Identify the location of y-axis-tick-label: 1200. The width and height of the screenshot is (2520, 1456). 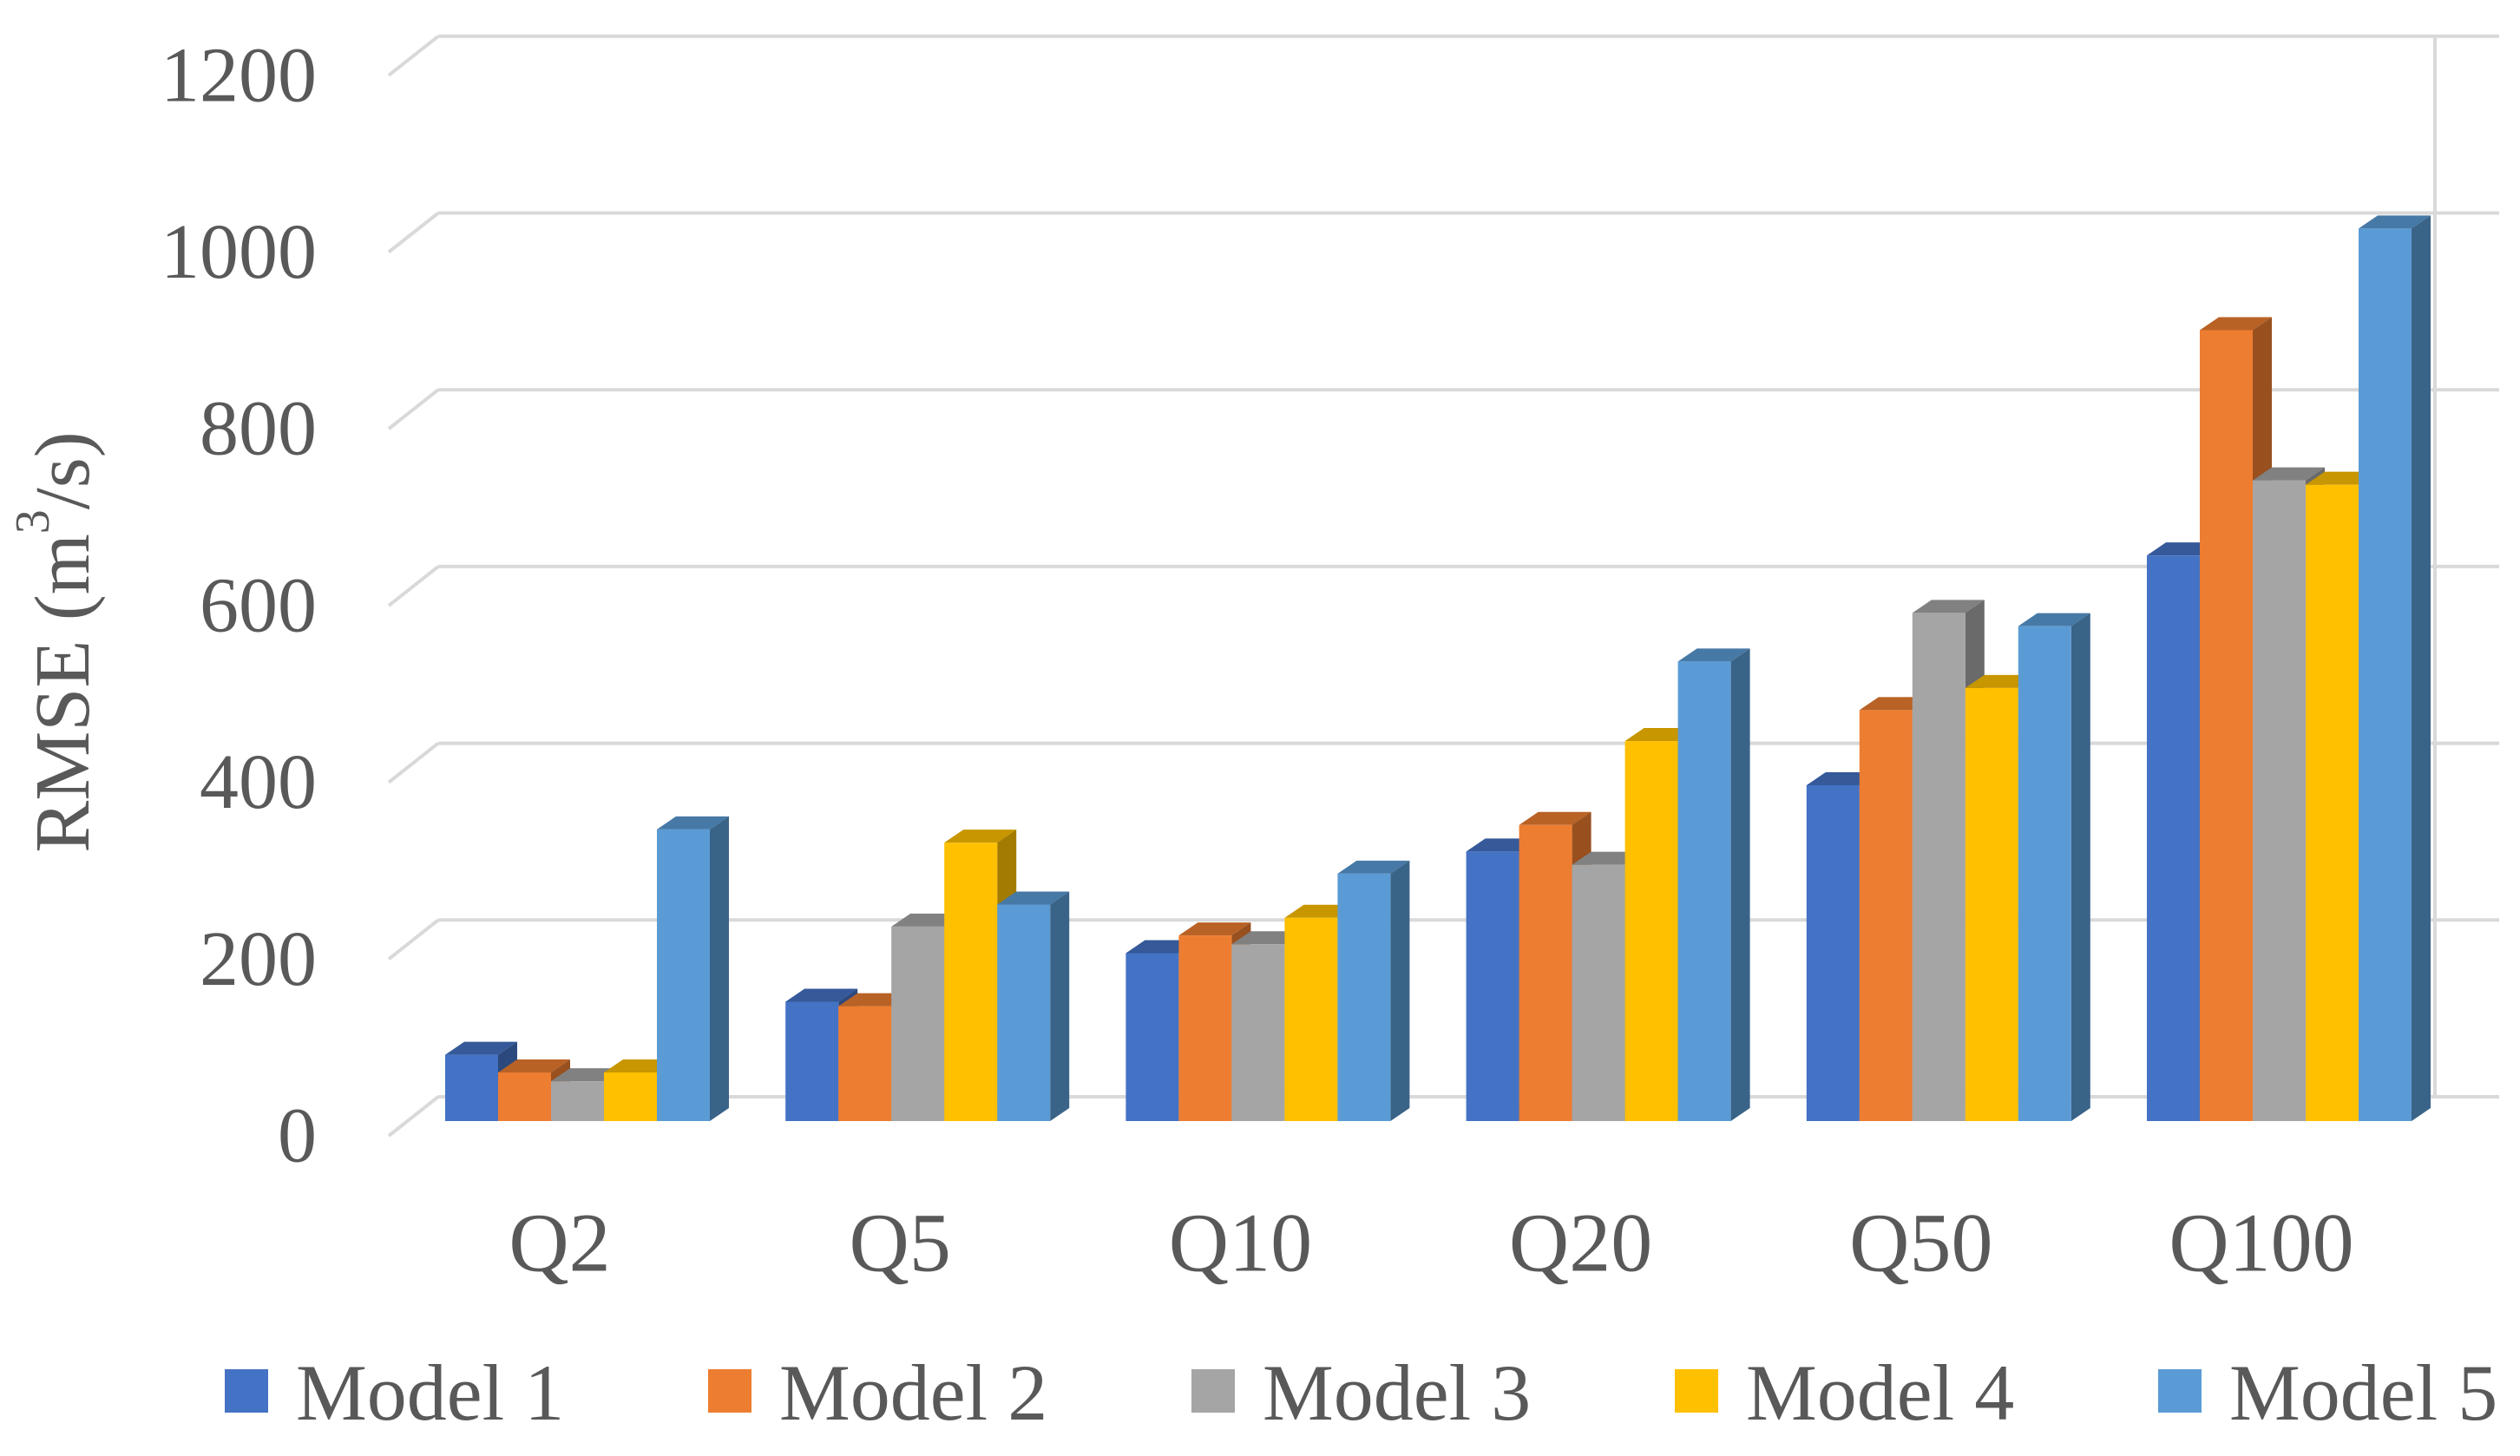
(239, 75).